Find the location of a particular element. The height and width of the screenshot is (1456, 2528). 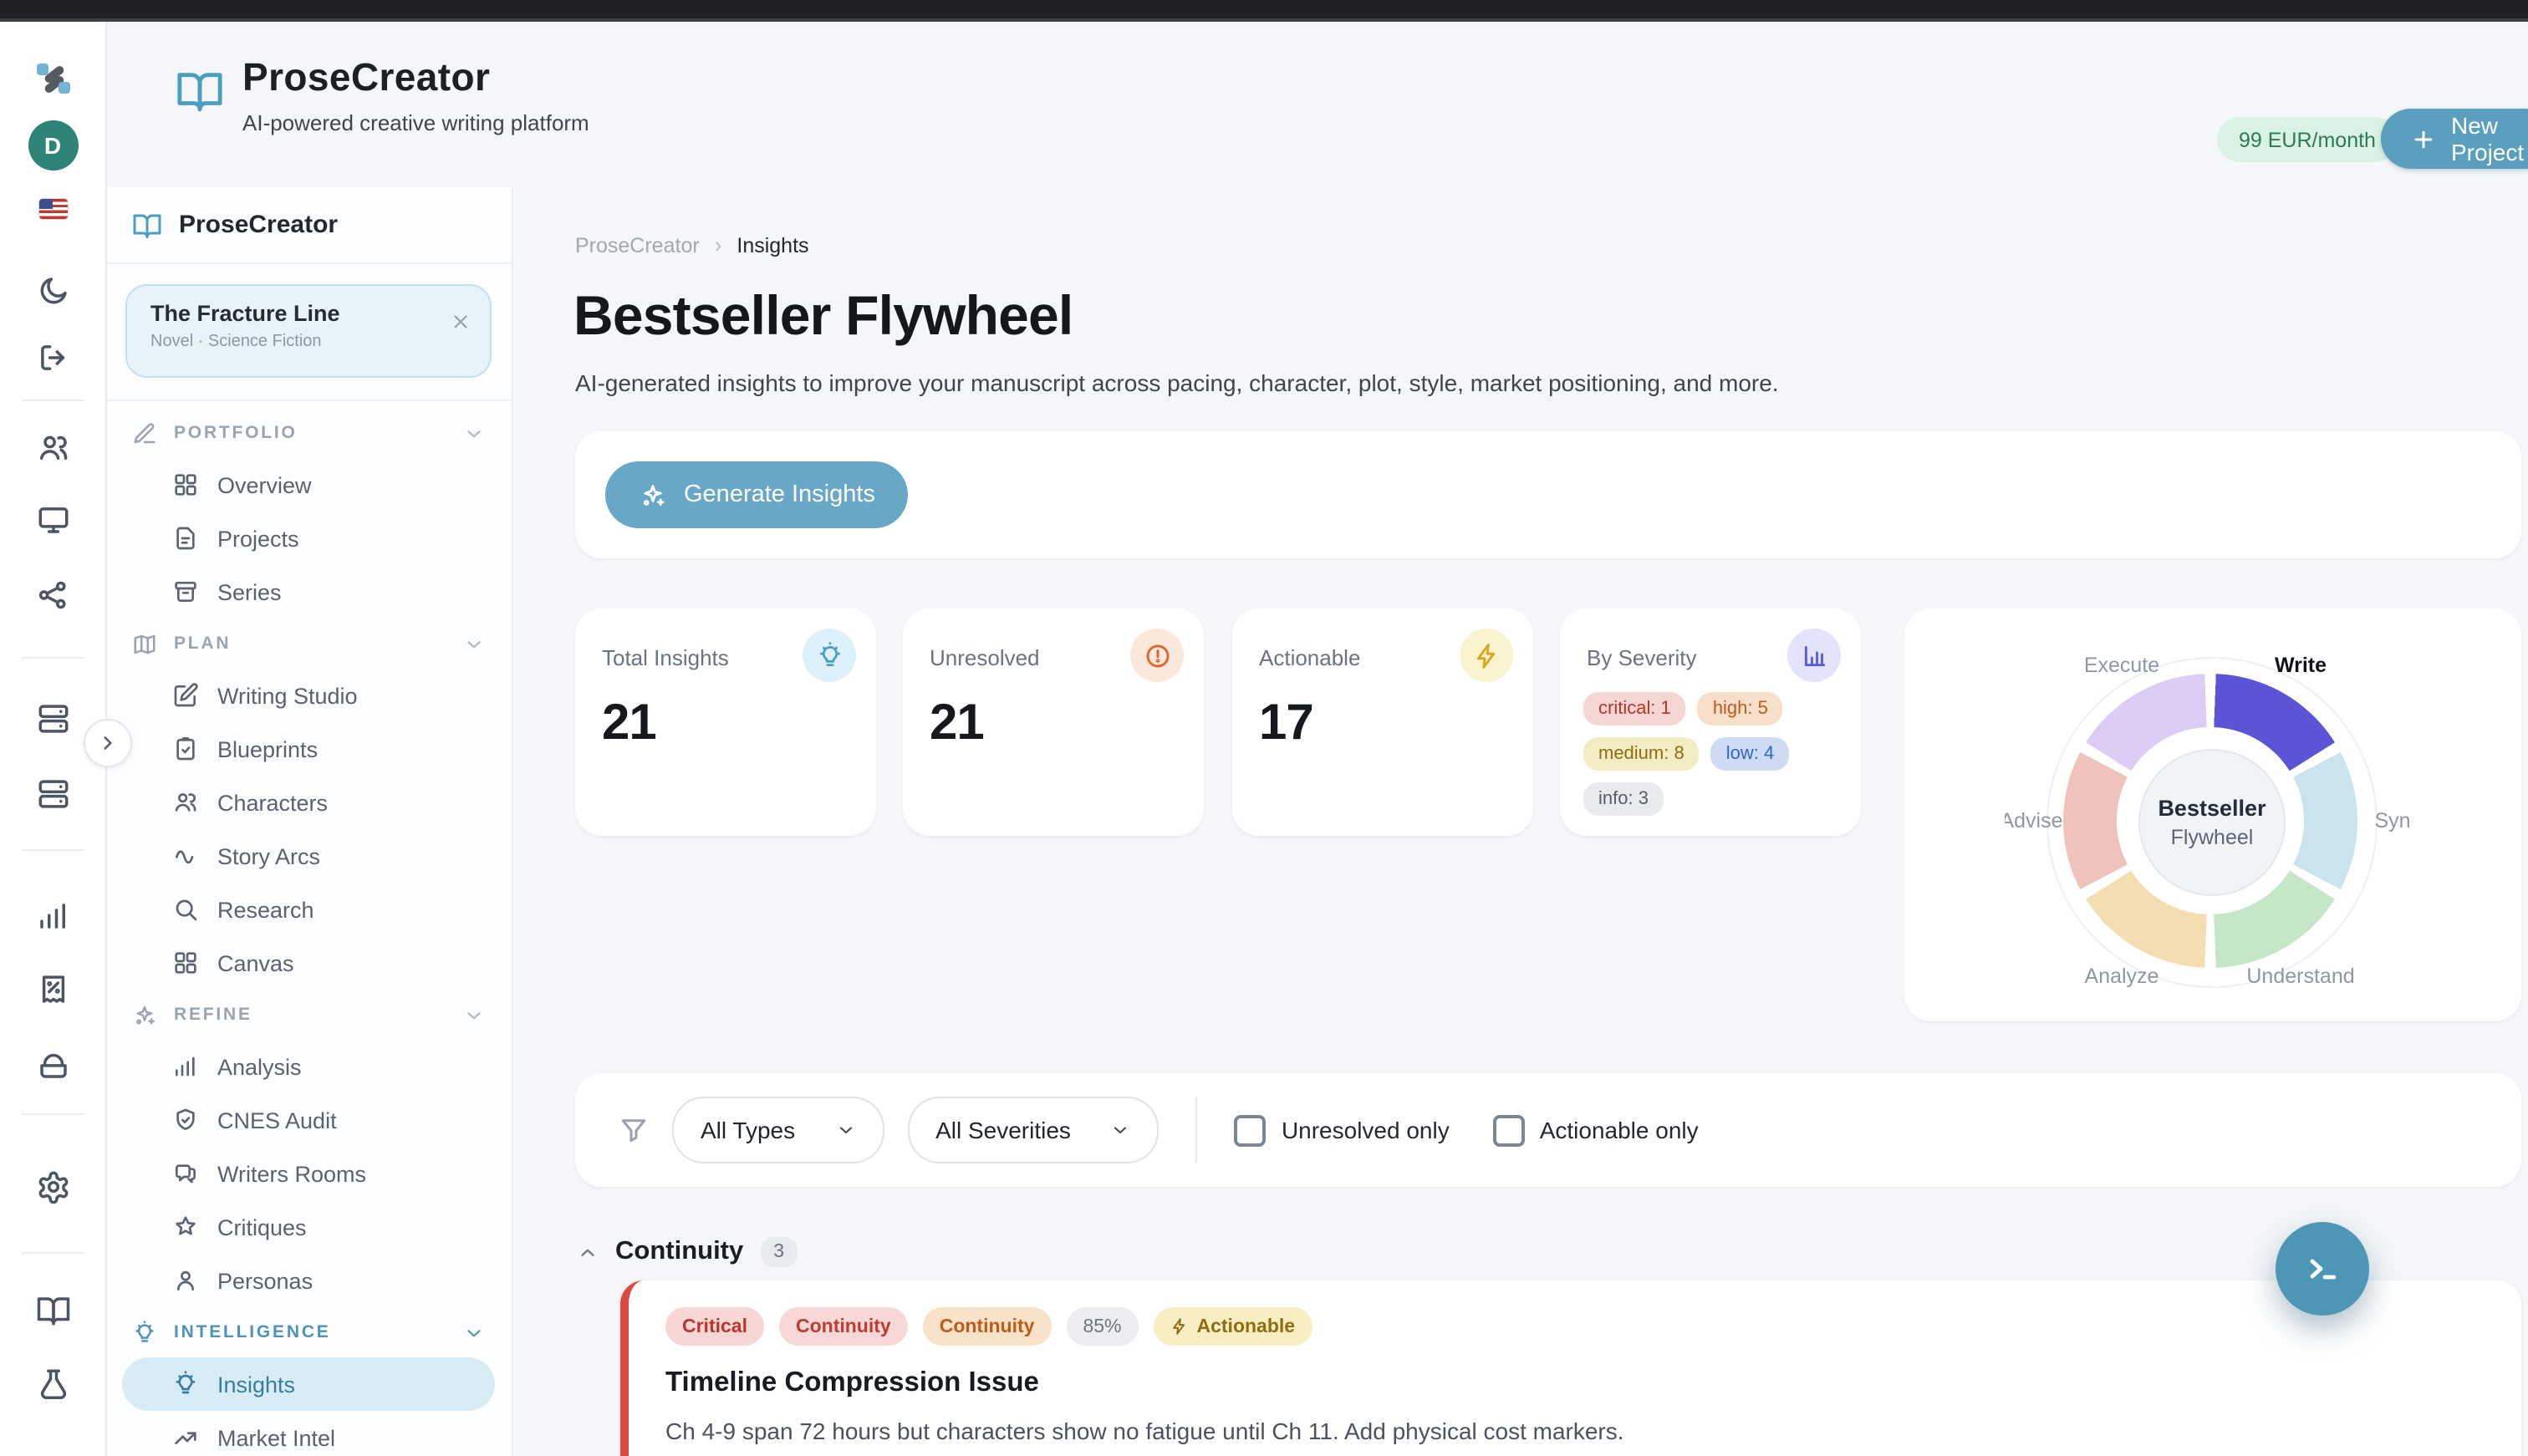

segment-label-advise: Advise is located at coordinates (2034, 820).